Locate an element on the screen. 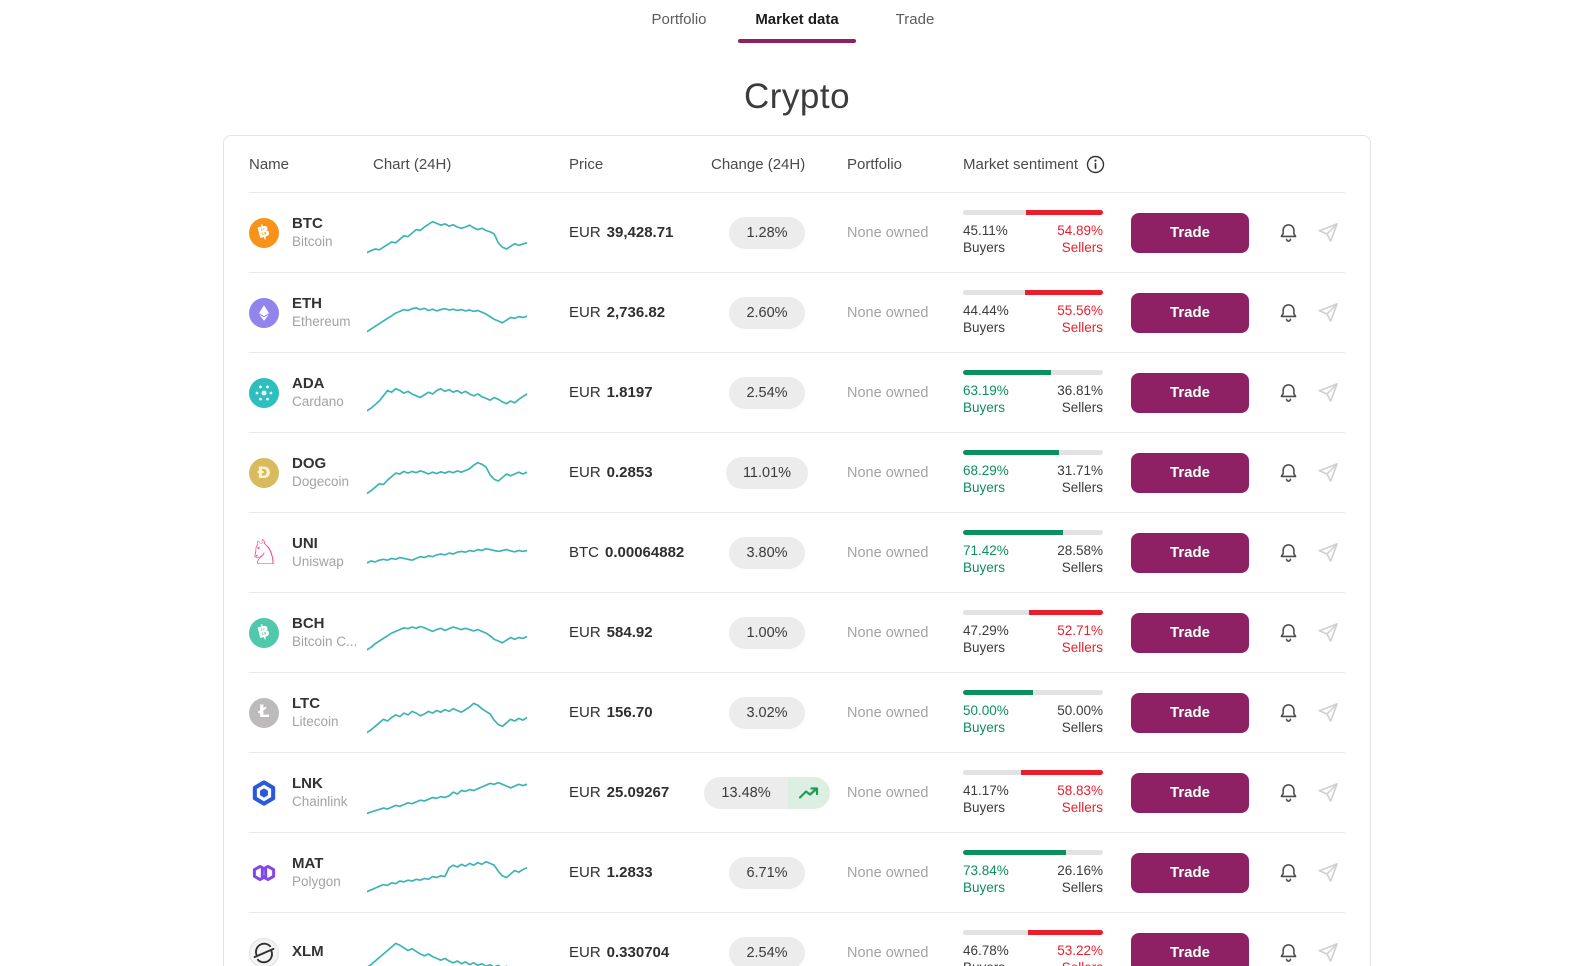 The image size is (1594, 966). coin-fullname: Litecoin is located at coordinates (315, 721).